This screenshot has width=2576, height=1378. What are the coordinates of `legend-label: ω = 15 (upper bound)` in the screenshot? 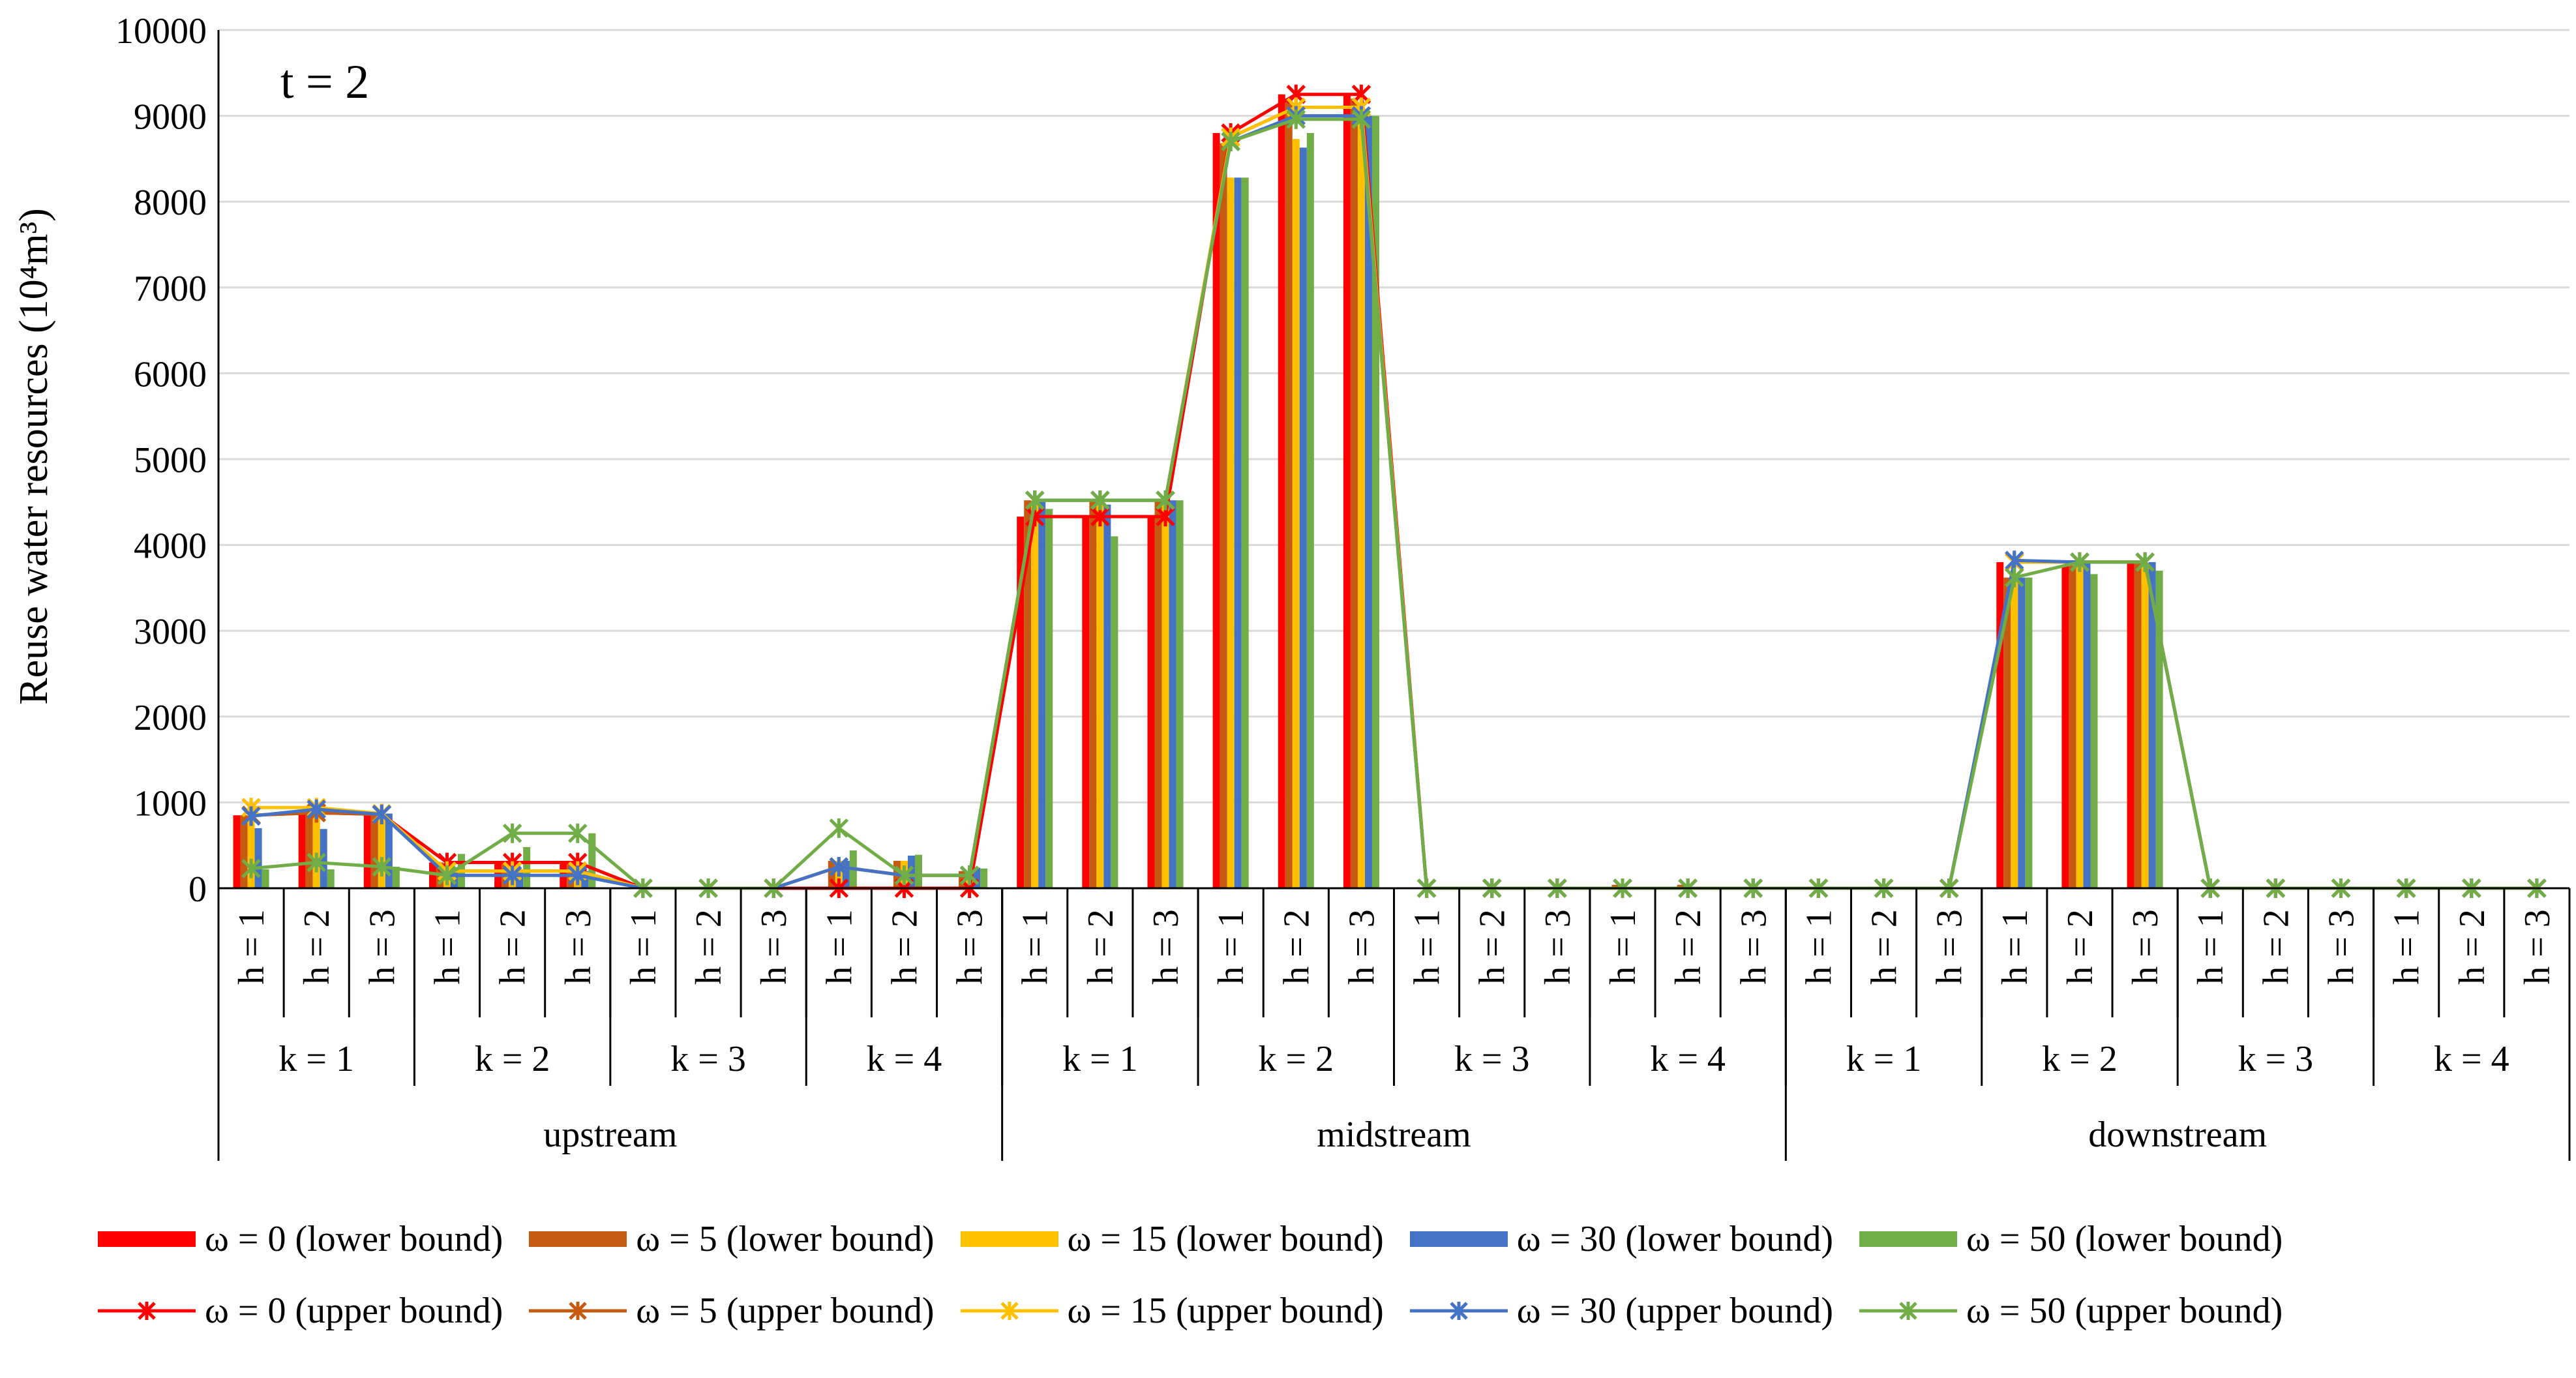 It's located at (1225, 1311).